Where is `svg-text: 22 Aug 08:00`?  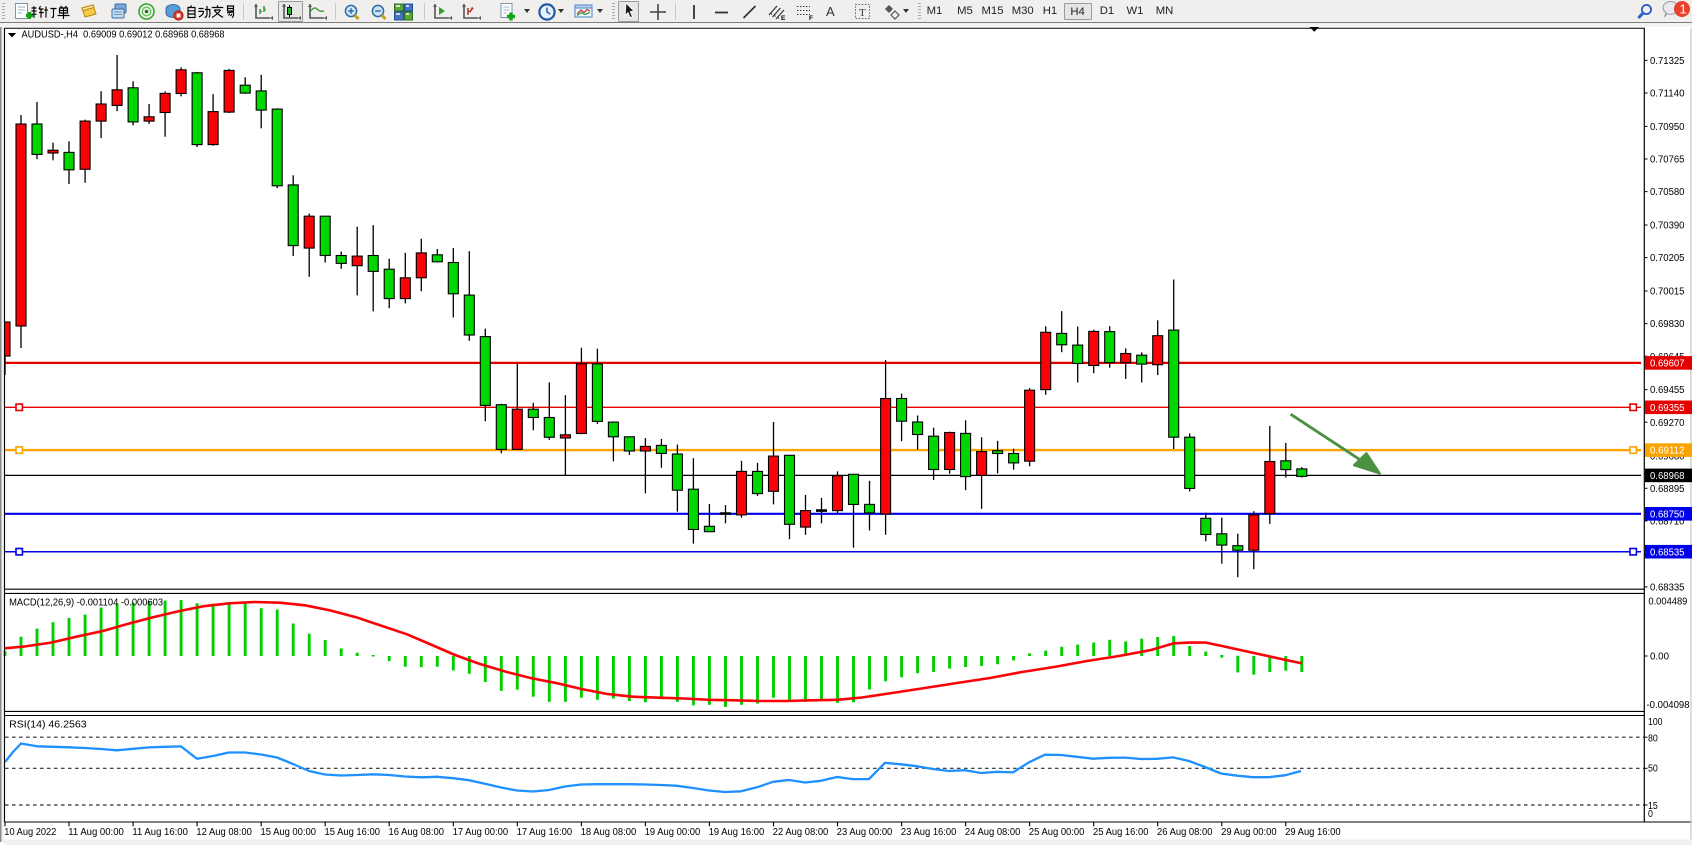
svg-text: 22 Aug 08:00 is located at coordinates (801, 832).